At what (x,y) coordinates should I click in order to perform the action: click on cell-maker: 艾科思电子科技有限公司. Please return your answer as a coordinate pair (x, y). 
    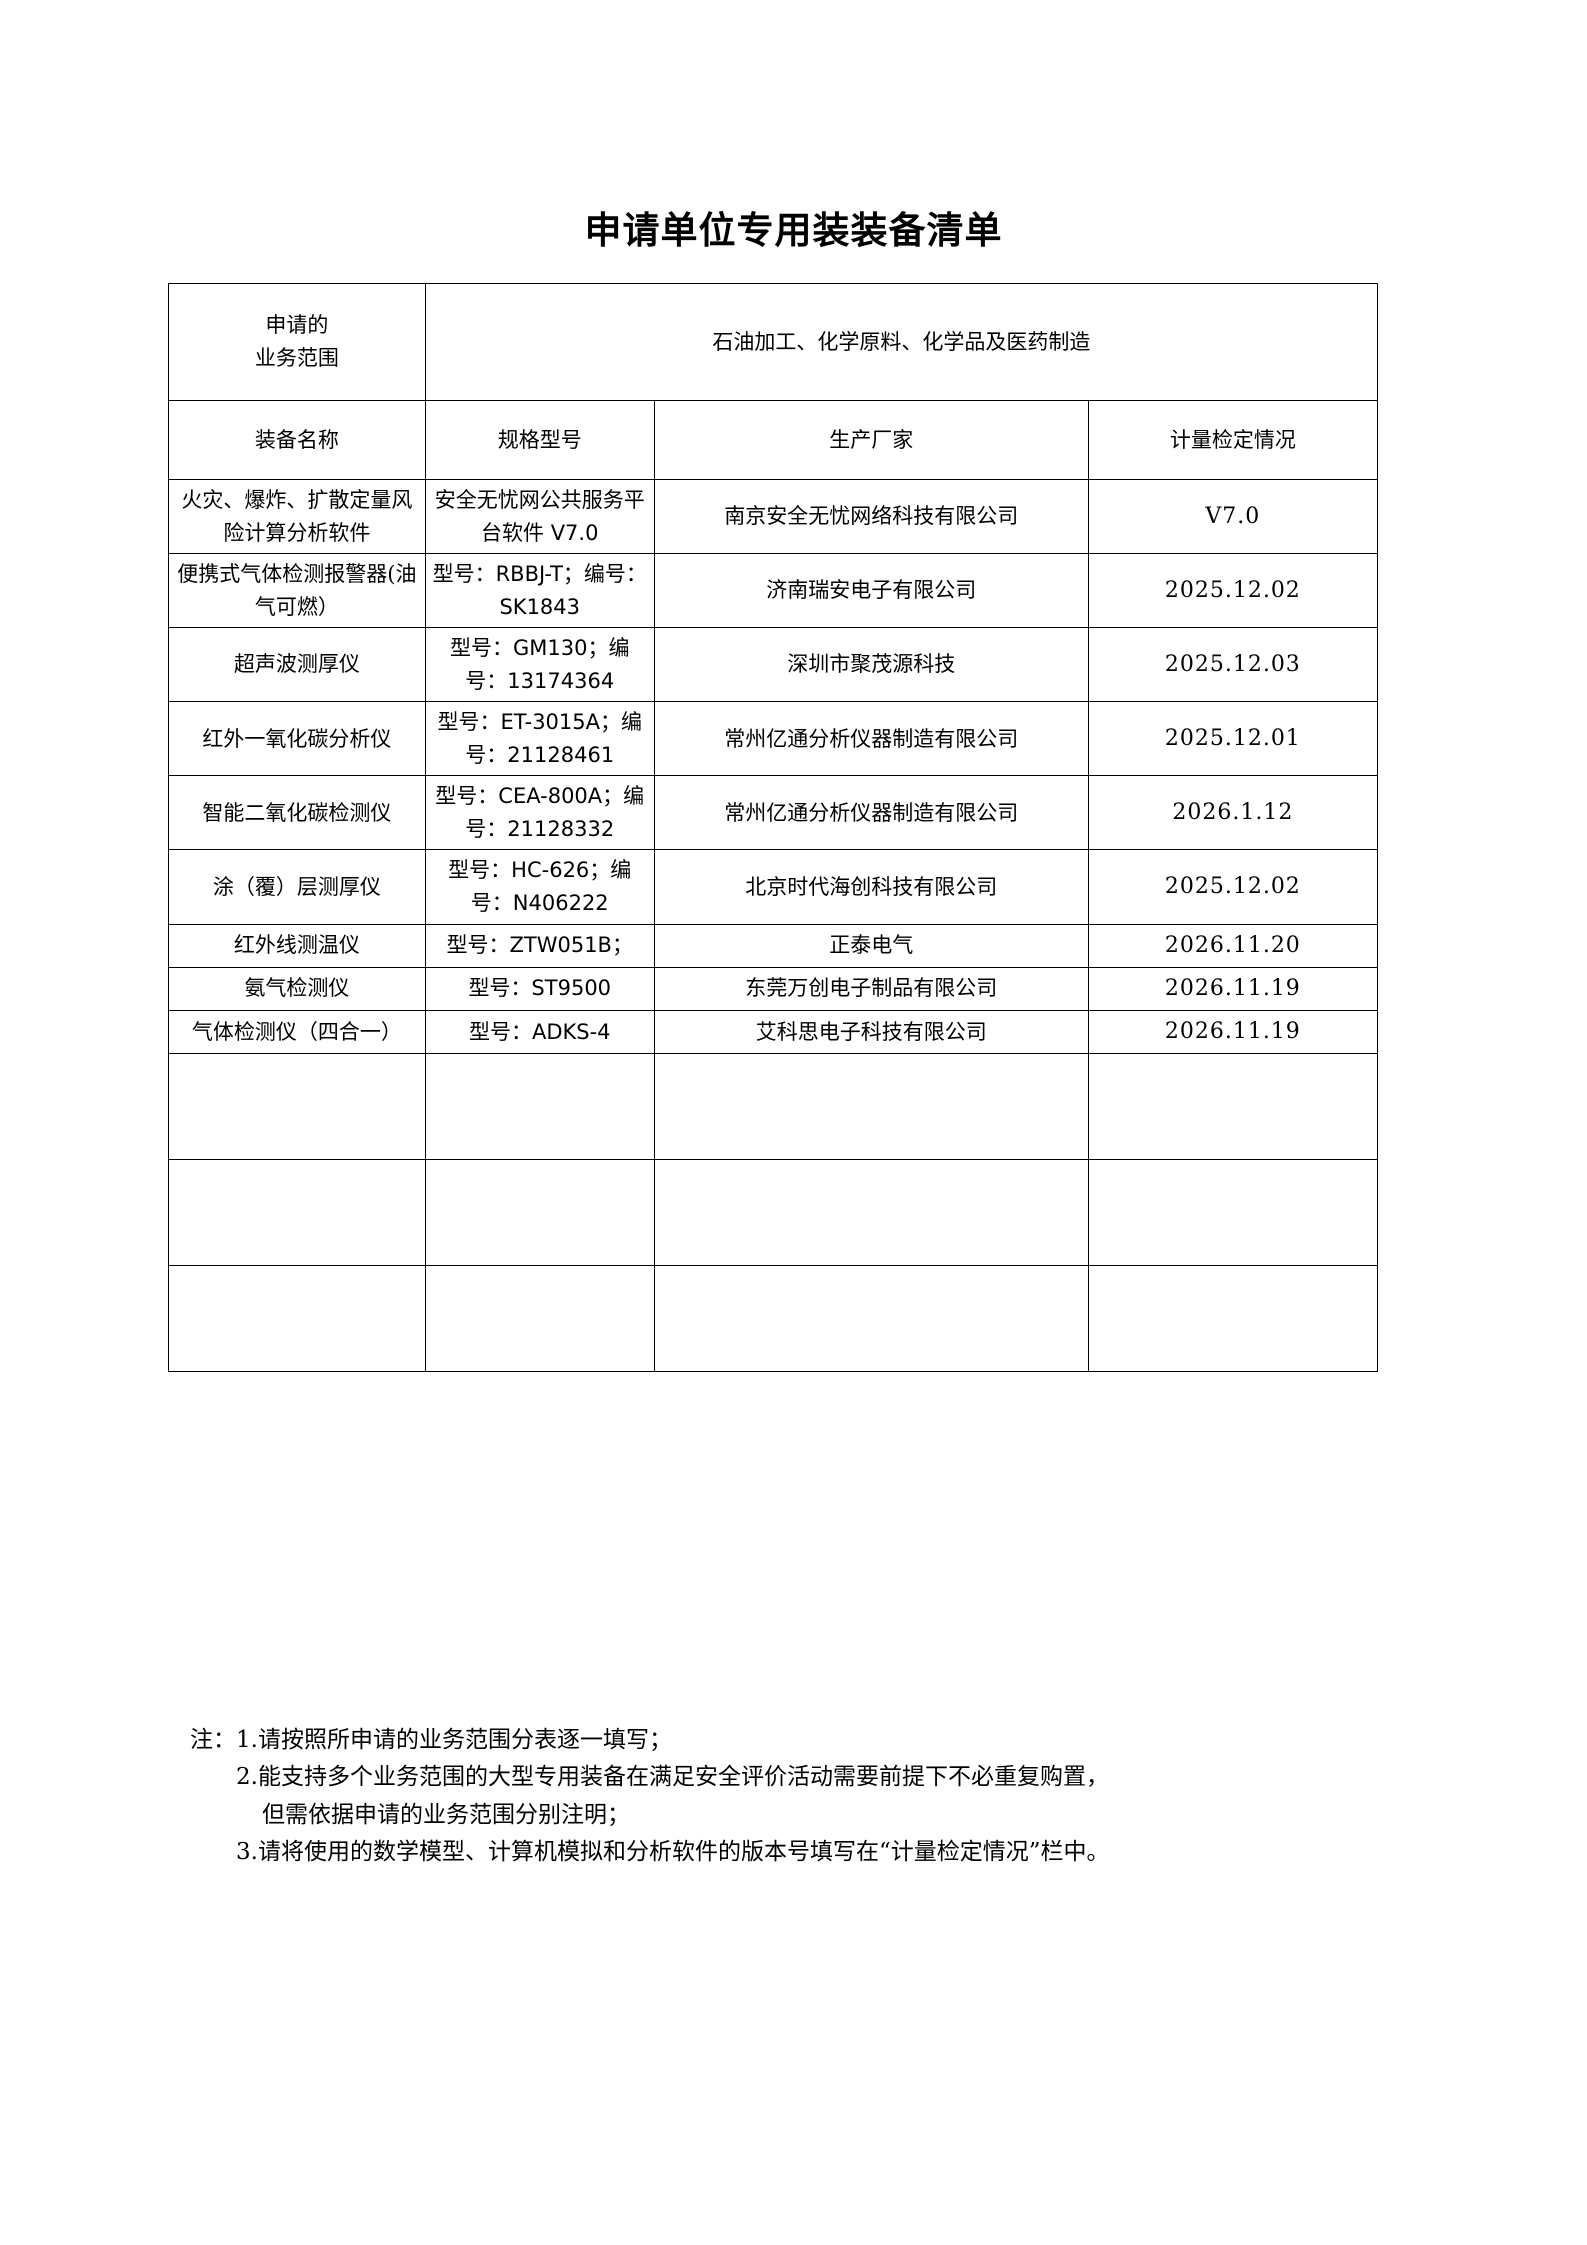
    Looking at the image, I should click on (871, 1031).